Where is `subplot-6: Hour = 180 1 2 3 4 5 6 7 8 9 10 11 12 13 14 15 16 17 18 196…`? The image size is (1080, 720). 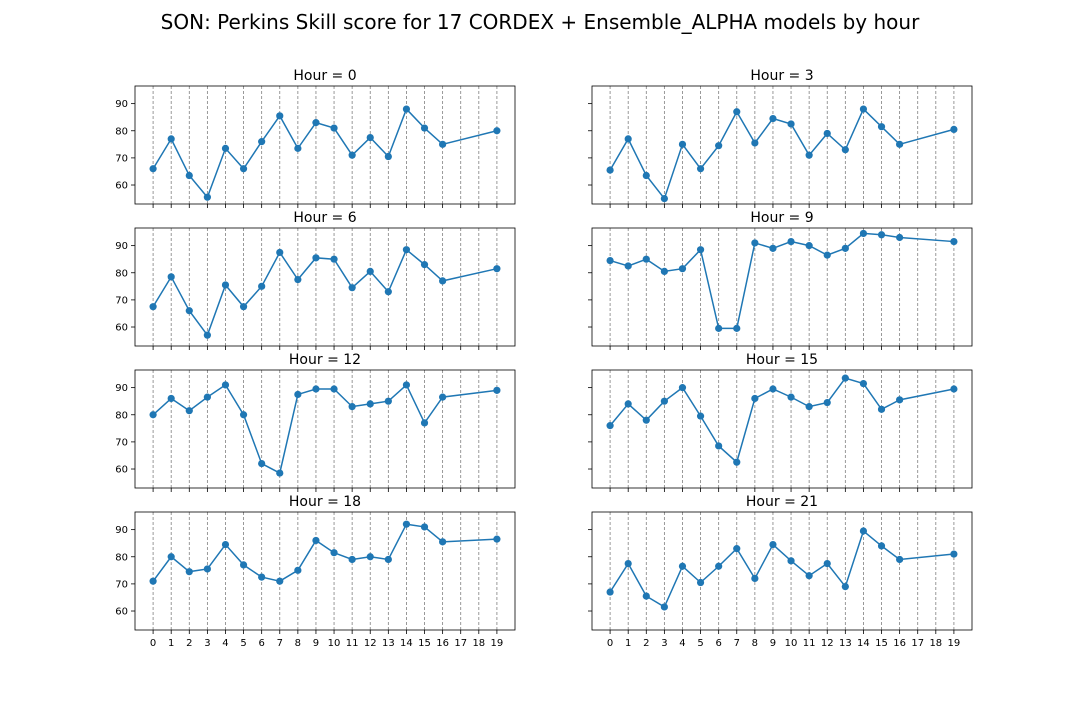 subplot-6: Hour = 180 1 2 3 4 5 6 7 8 9 10 11 12 13 14 15 16 17 18 196… is located at coordinates (315, 571).